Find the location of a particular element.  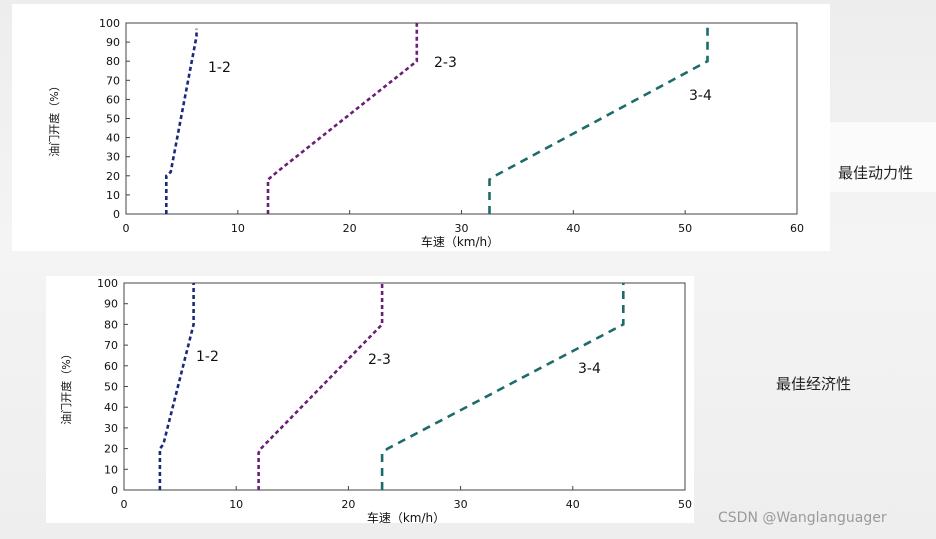

caption-best-economy: 最佳经济性 is located at coordinates (814, 384).